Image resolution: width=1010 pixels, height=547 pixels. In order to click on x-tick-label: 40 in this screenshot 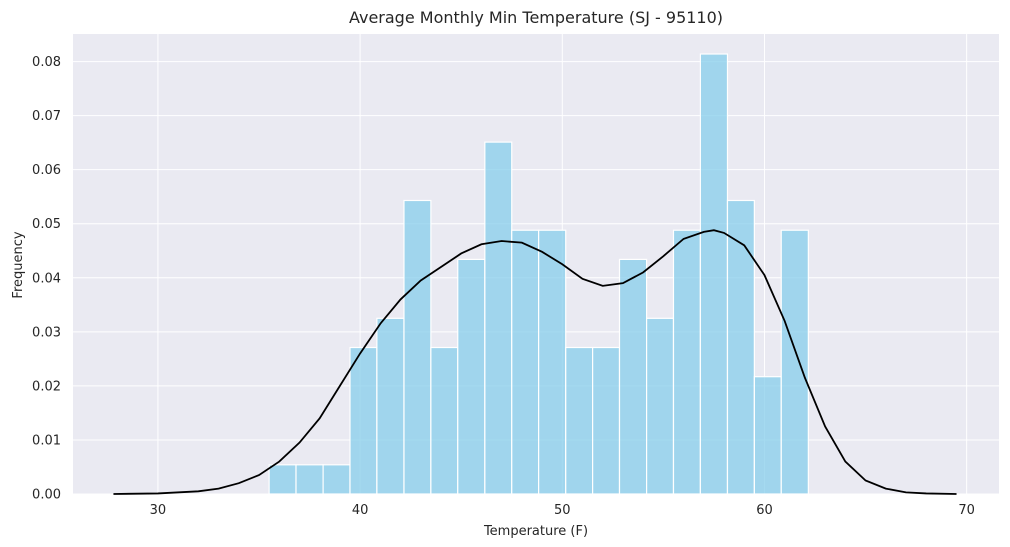, I will do `click(360, 510)`.